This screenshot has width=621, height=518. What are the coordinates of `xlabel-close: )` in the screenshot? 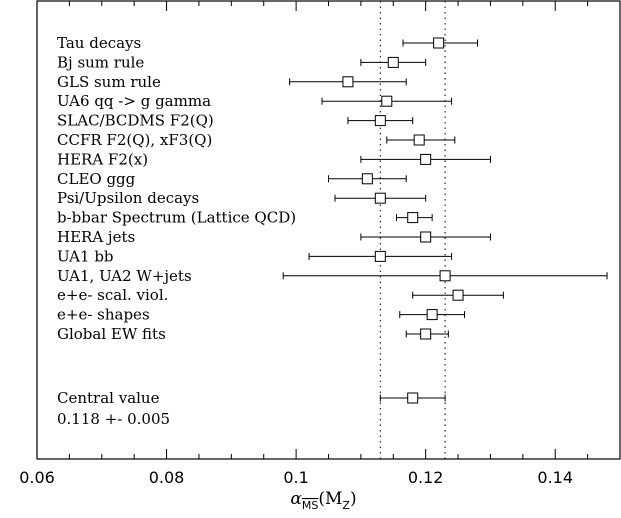 It's located at (353, 499).